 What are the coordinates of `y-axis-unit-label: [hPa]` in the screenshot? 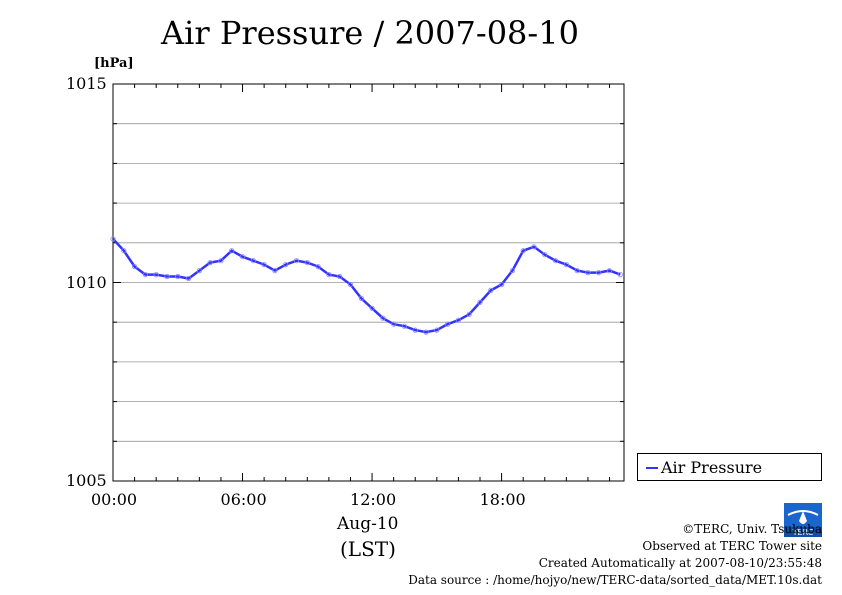 It's located at (114, 63).